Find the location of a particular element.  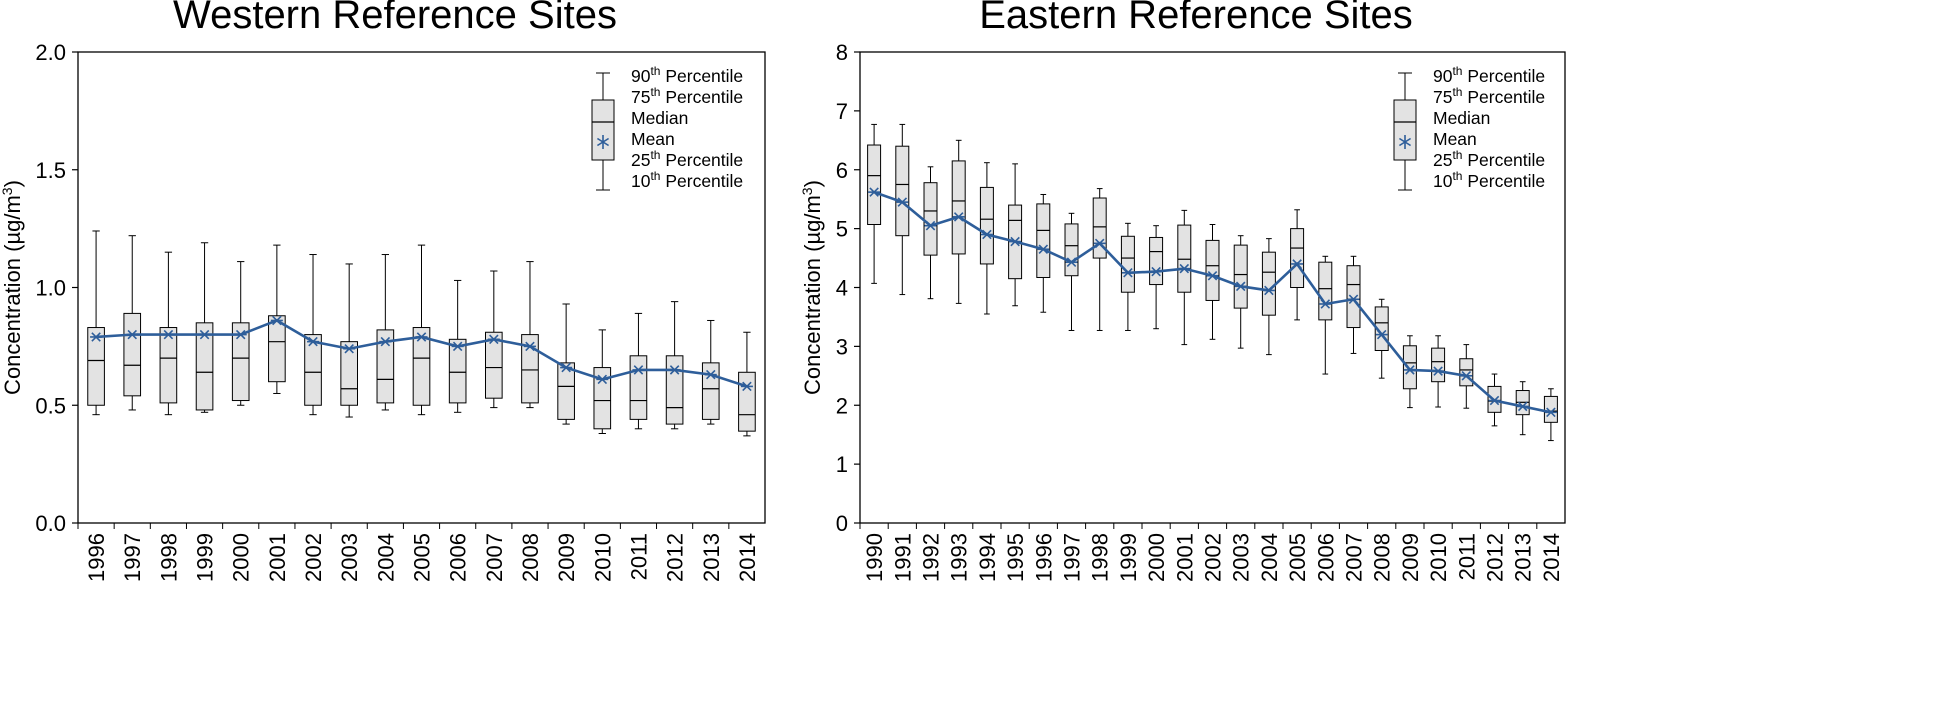

legend-label-p75: 75th Percentile is located at coordinates (687, 96).